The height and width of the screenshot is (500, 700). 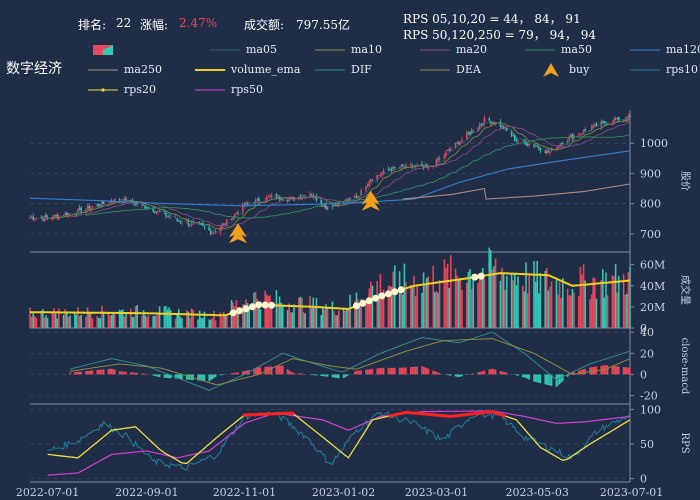 What do you see at coordinates (652, 307) in the screenshot?
I see `y-tick-label: 20M` at bounding box center [652, 307].